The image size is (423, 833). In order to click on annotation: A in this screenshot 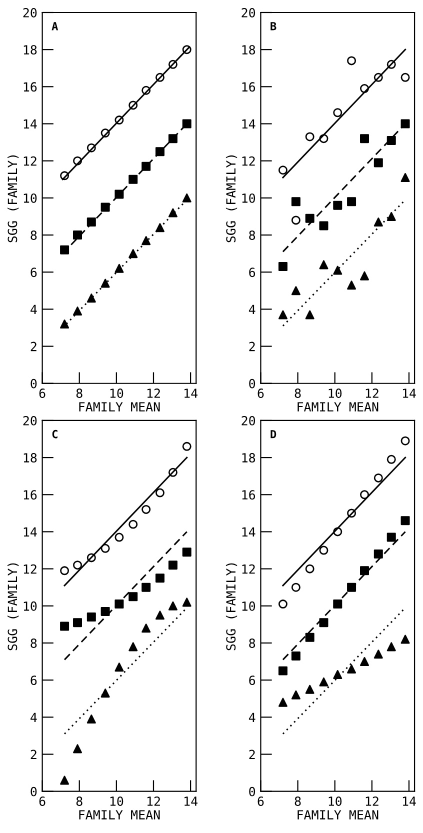, I will do `click(55, 26)`.